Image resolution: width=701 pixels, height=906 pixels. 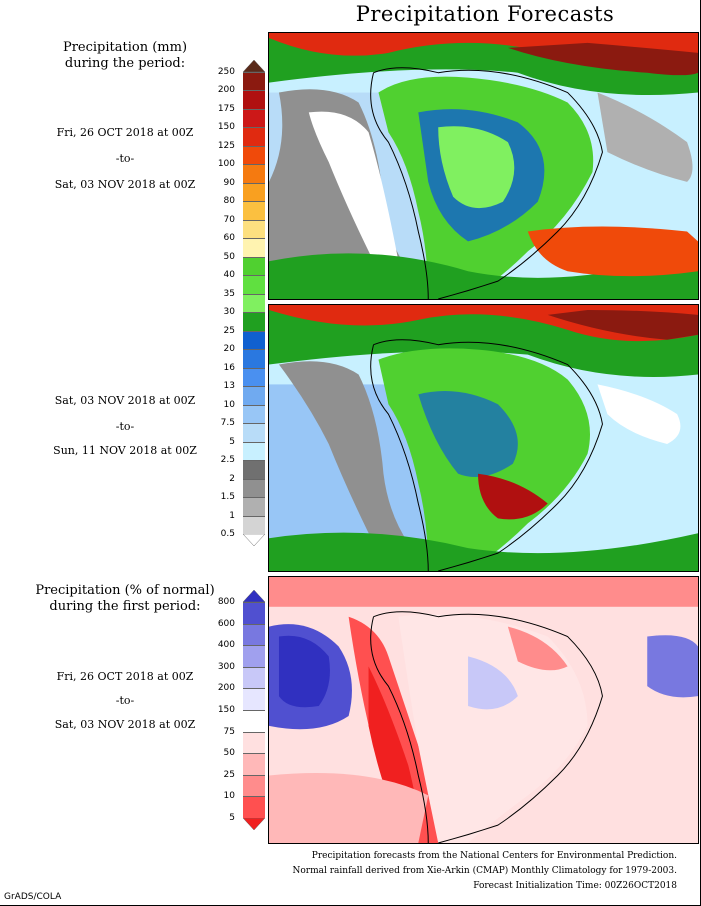 What do you see at coordinates (229, 753) in the screenshot?
I see `pct-colorbar-tick-label: 50` at bounding box center [229, 753].